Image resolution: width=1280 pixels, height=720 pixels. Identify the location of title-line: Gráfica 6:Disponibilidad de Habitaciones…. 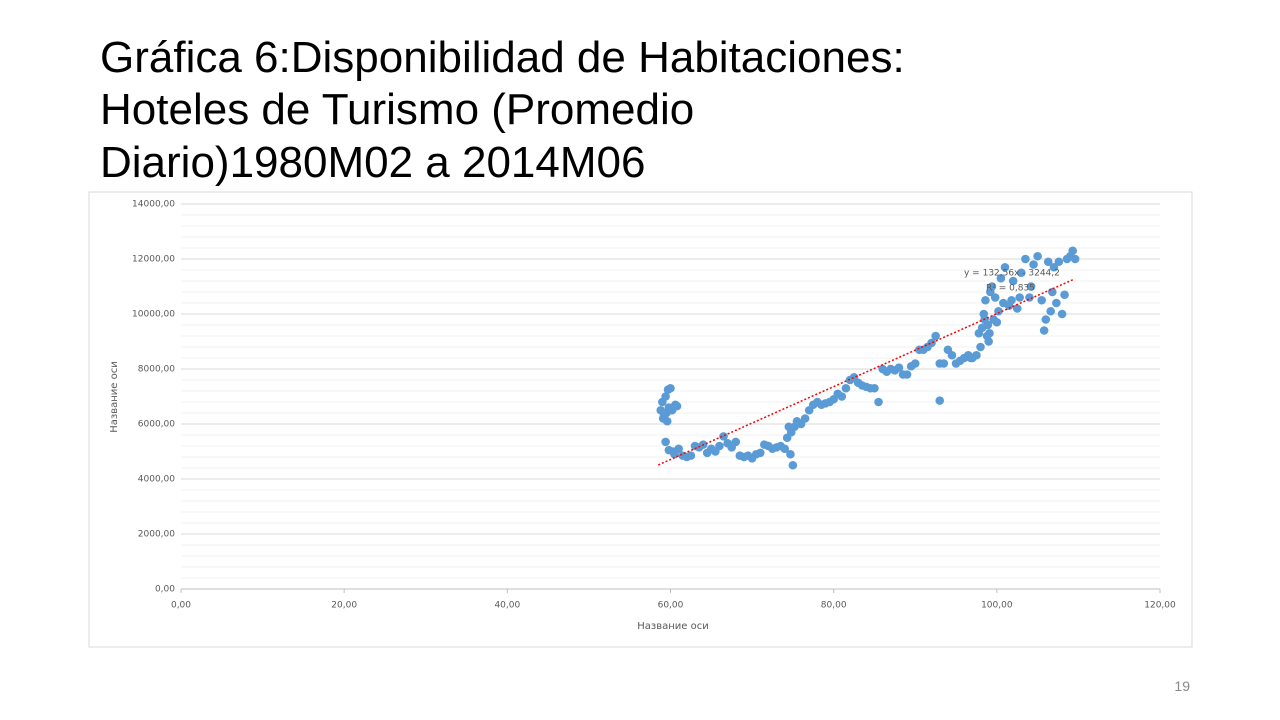
(502, 57).